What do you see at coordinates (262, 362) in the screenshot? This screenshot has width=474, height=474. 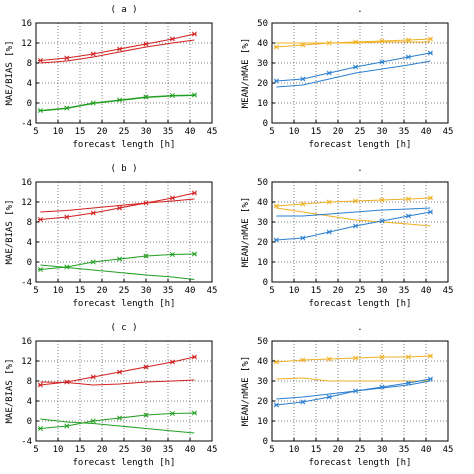 I see `y-tick-label: 40` at bounding box center [262, 362].